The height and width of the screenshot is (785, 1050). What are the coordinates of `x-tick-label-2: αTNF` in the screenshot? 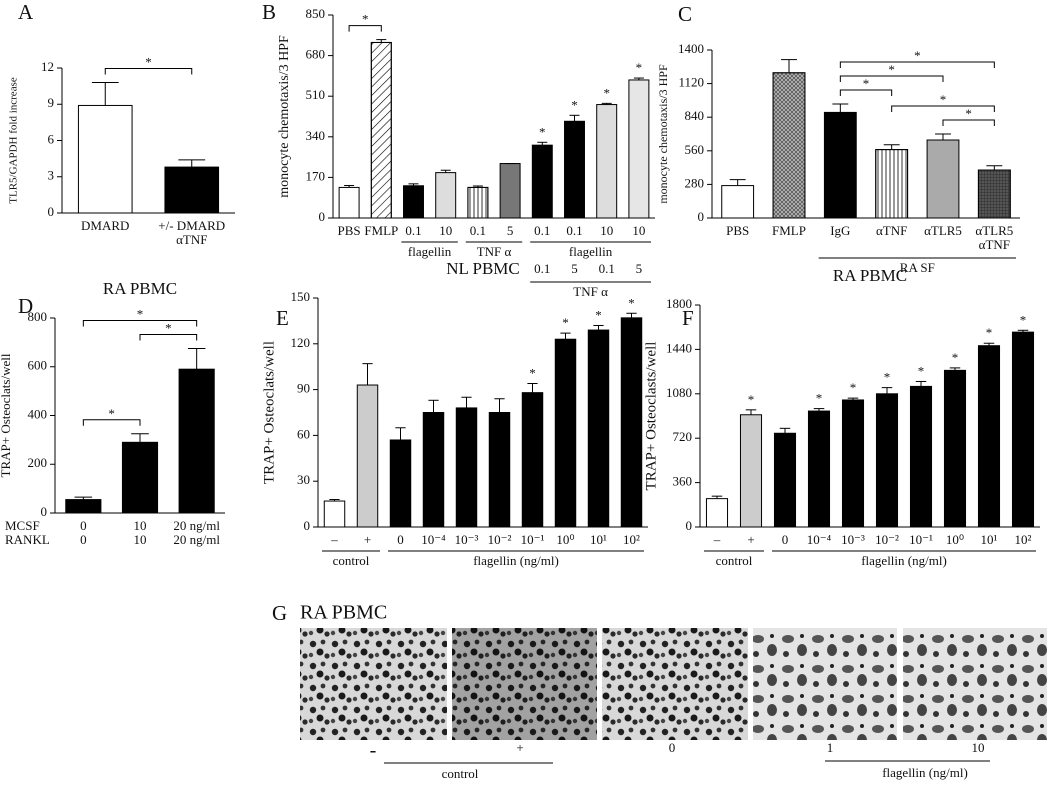 It's located at (994, 244).